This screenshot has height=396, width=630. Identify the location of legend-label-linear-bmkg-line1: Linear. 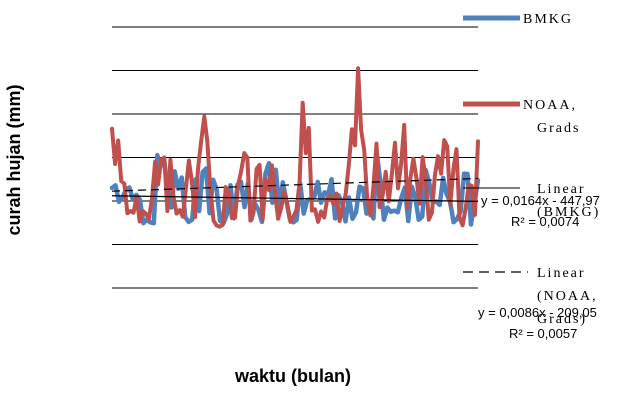
(561, 189).